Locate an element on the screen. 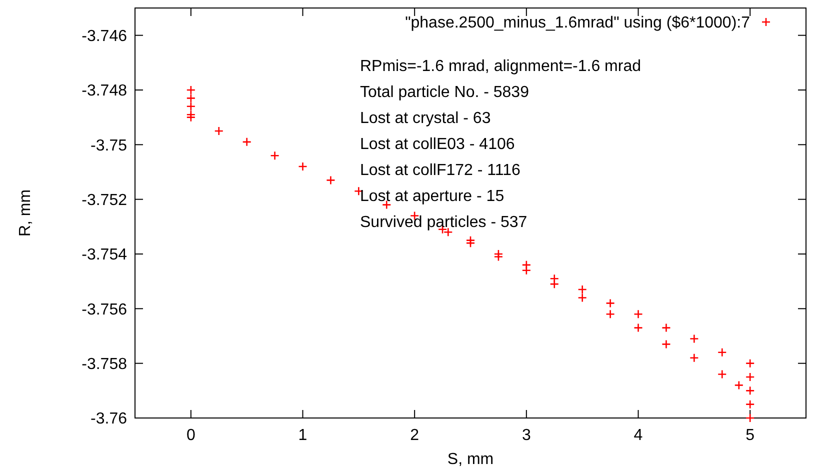 The width and height of the screenshot is (814, 472). annotation: Lost at collF172 - 1116 is located at coordinates (440, 170).